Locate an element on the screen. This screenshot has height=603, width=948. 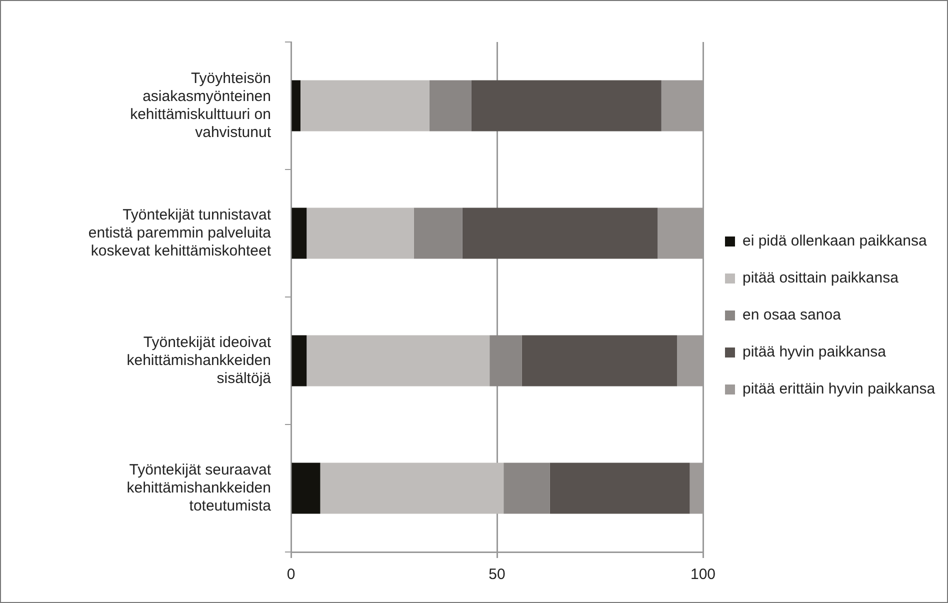
y-tick-label: Työntekijät ideoivat kehittämishankkeiden sisältöjä is located at coordinates (199, 360).